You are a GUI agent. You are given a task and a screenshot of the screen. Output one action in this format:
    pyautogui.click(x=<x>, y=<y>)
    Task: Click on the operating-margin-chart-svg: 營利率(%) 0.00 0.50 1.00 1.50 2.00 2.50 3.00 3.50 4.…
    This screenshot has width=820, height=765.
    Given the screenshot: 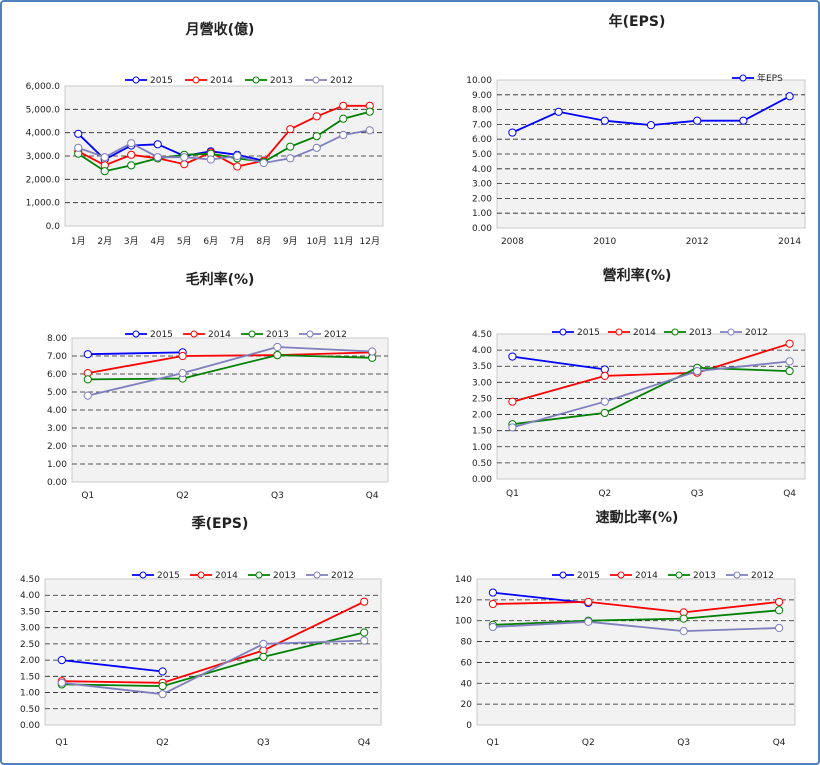 What is the action you would take?
    pyautogui.click(x=639, y=383)
    